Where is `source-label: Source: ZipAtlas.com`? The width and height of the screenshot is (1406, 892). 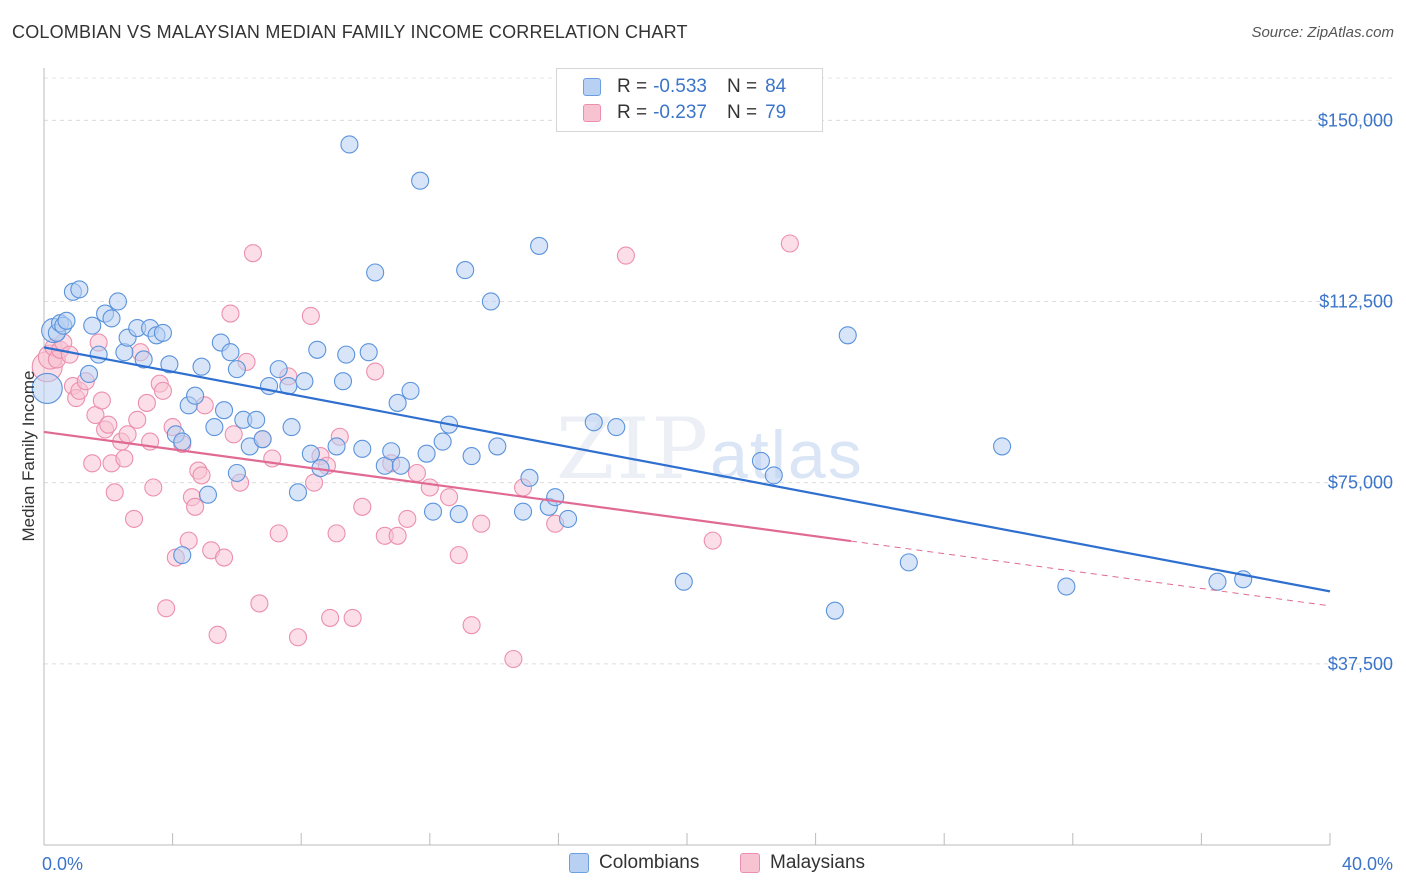
source-label: Source: ZipAtlas.com is located at coordinates (1322, 32).